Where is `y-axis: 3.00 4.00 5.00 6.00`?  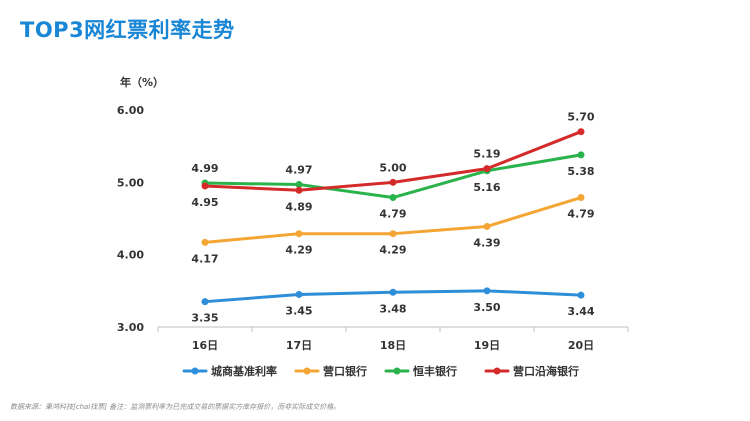
y-axis: 3.00 4.00 5.00 6.00 is located at coordinates (130, 219).